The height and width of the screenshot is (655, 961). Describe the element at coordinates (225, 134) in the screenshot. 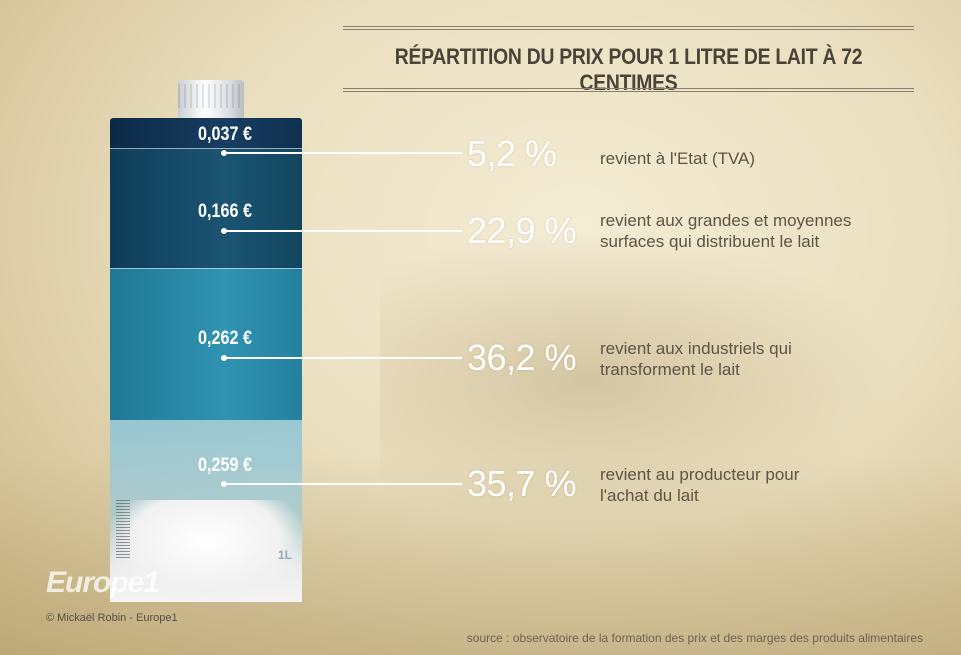

I see `value-label-tva: 0,037 €` at that location.